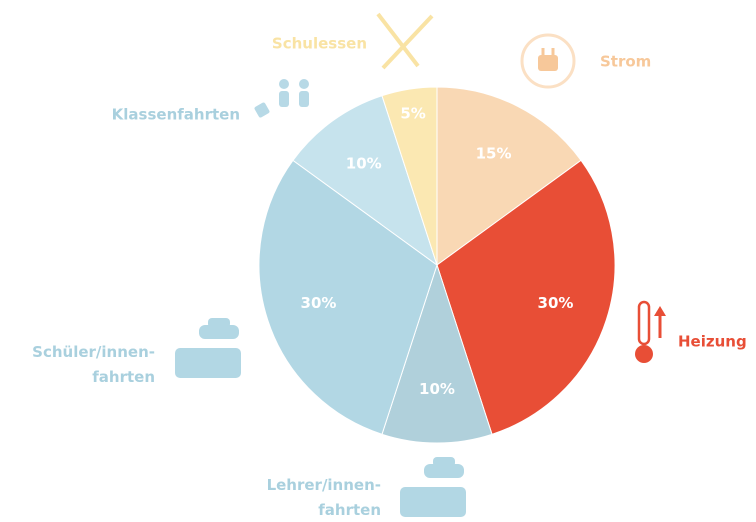  I want to click on category-label: Schüler/innen-fahrten, so click(93, 364).